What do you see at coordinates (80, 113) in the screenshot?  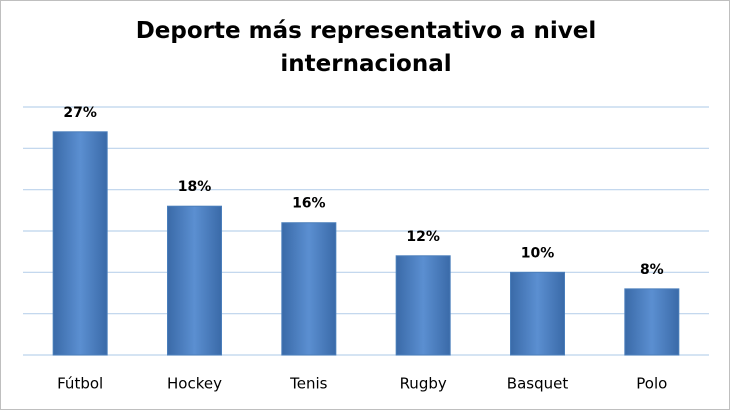 I see `value-label: 27%` at bounding box center [80, 113].